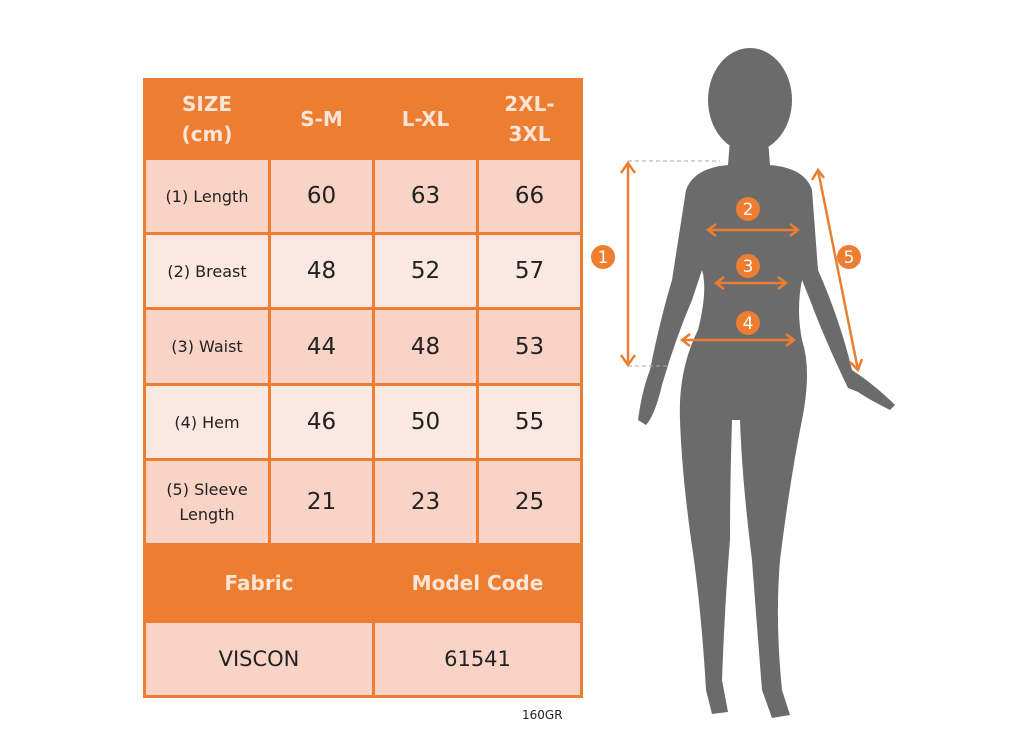  What do you see at coordinates (726, 266) in the screenshot?
I see `marker-badges` at bounding box center [726, 266].